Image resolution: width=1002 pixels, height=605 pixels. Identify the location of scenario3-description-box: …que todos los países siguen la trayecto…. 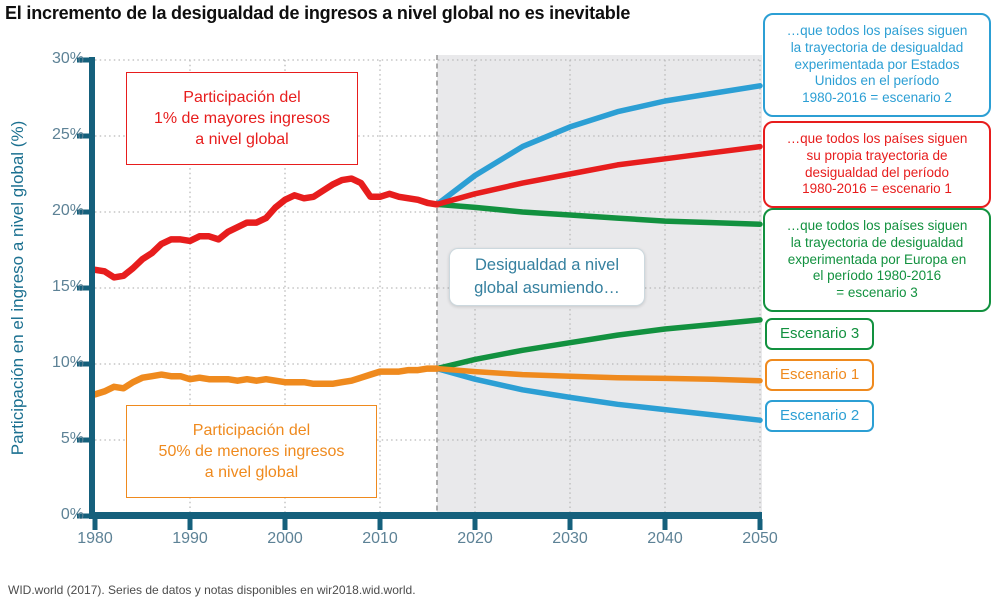
(877, 260).